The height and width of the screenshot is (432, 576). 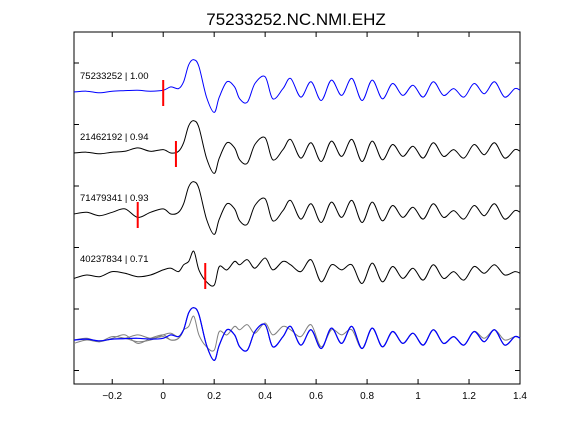 What do you see at coordinates (114, 259) in the screenshot?
I see `trace-label: 40237834 | 0.71` at bounding box center [114, 259].